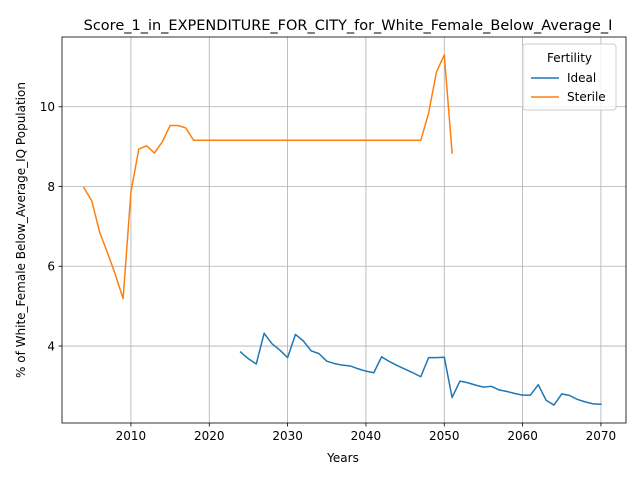 The height and width of the screenshot is (480, 640). Describe the element at coordinates (342, 458) in the screenshot. I see `x-axis-label: Years` at that location.